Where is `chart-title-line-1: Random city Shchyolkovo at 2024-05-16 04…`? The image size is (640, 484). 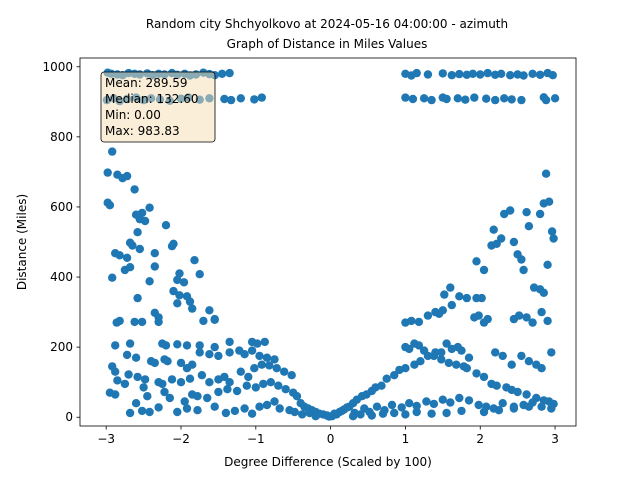 chart-title-line-1: Random city Shchyolkovo at 2024-05-16 04… is located at coordinates (327, 24).